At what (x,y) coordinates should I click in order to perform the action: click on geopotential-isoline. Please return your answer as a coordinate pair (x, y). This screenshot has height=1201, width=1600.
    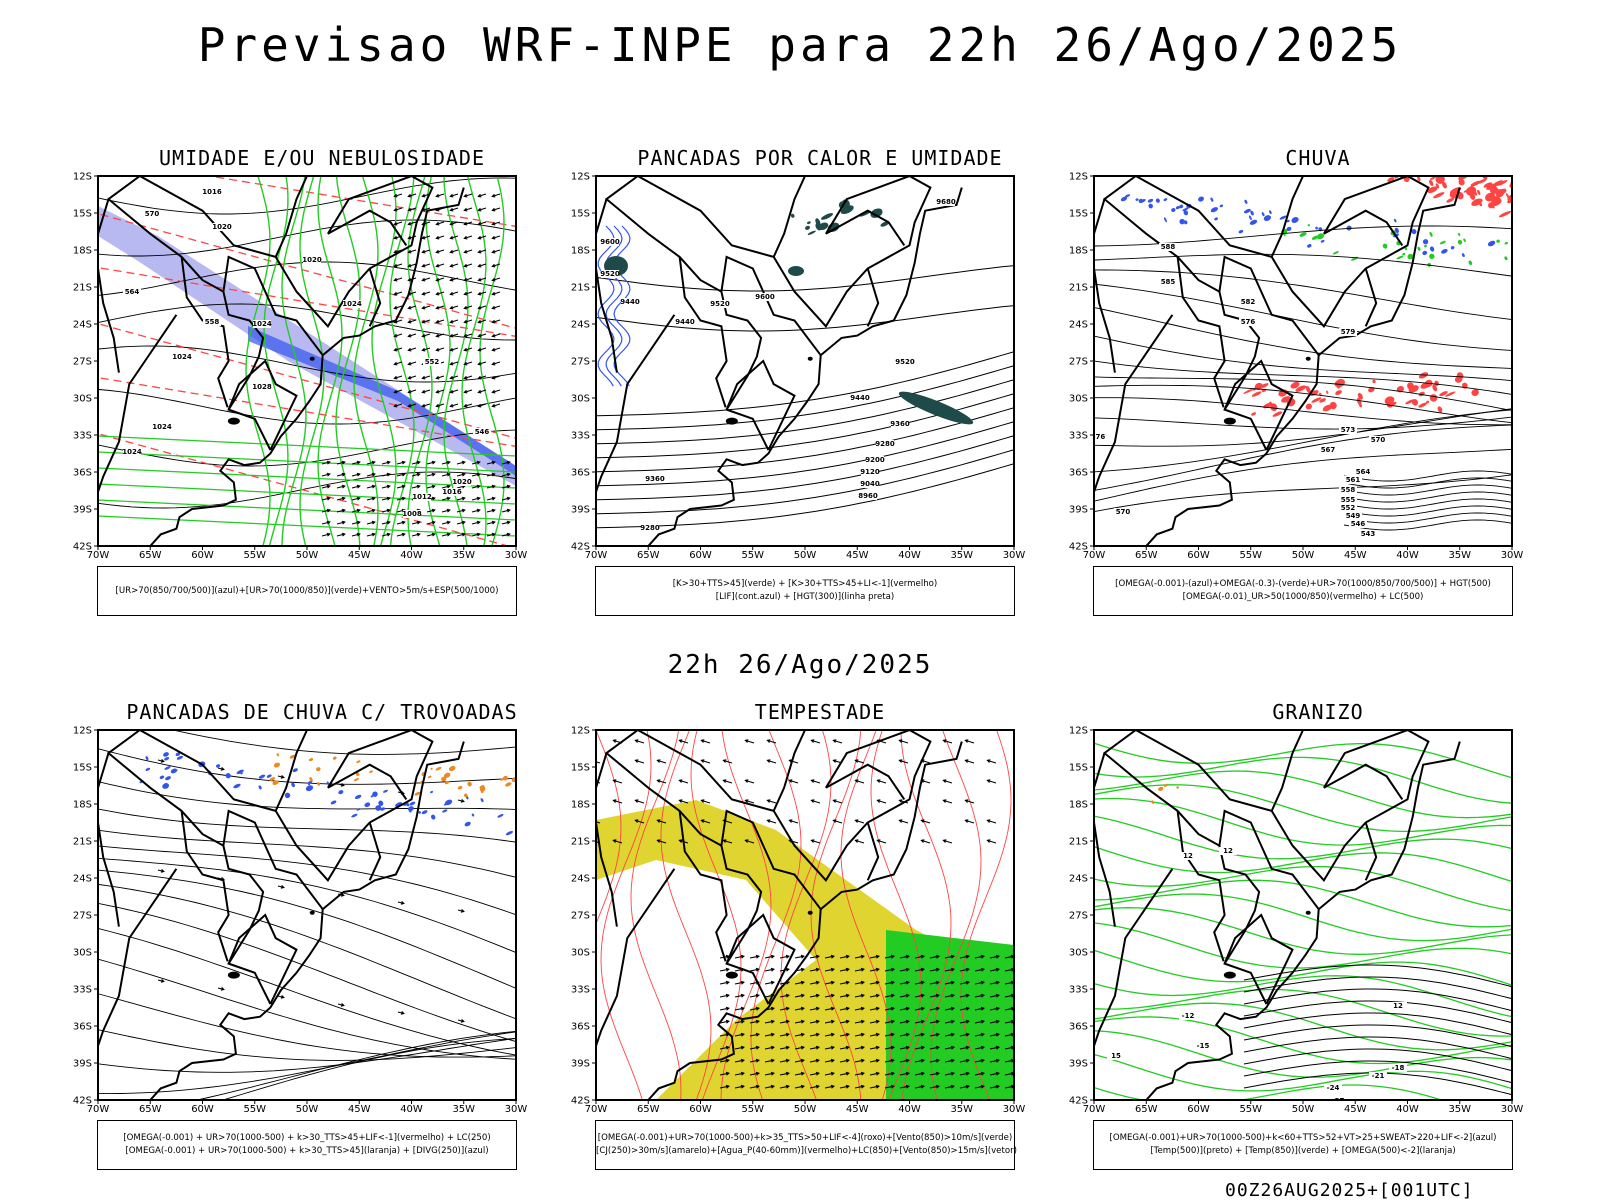
    Looking at the image, I should click on (1303, 423).